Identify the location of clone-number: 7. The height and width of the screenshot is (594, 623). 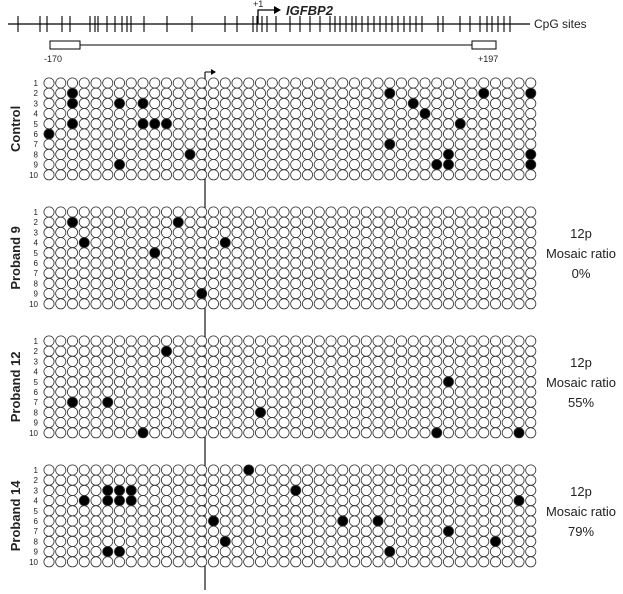
(36, 402).